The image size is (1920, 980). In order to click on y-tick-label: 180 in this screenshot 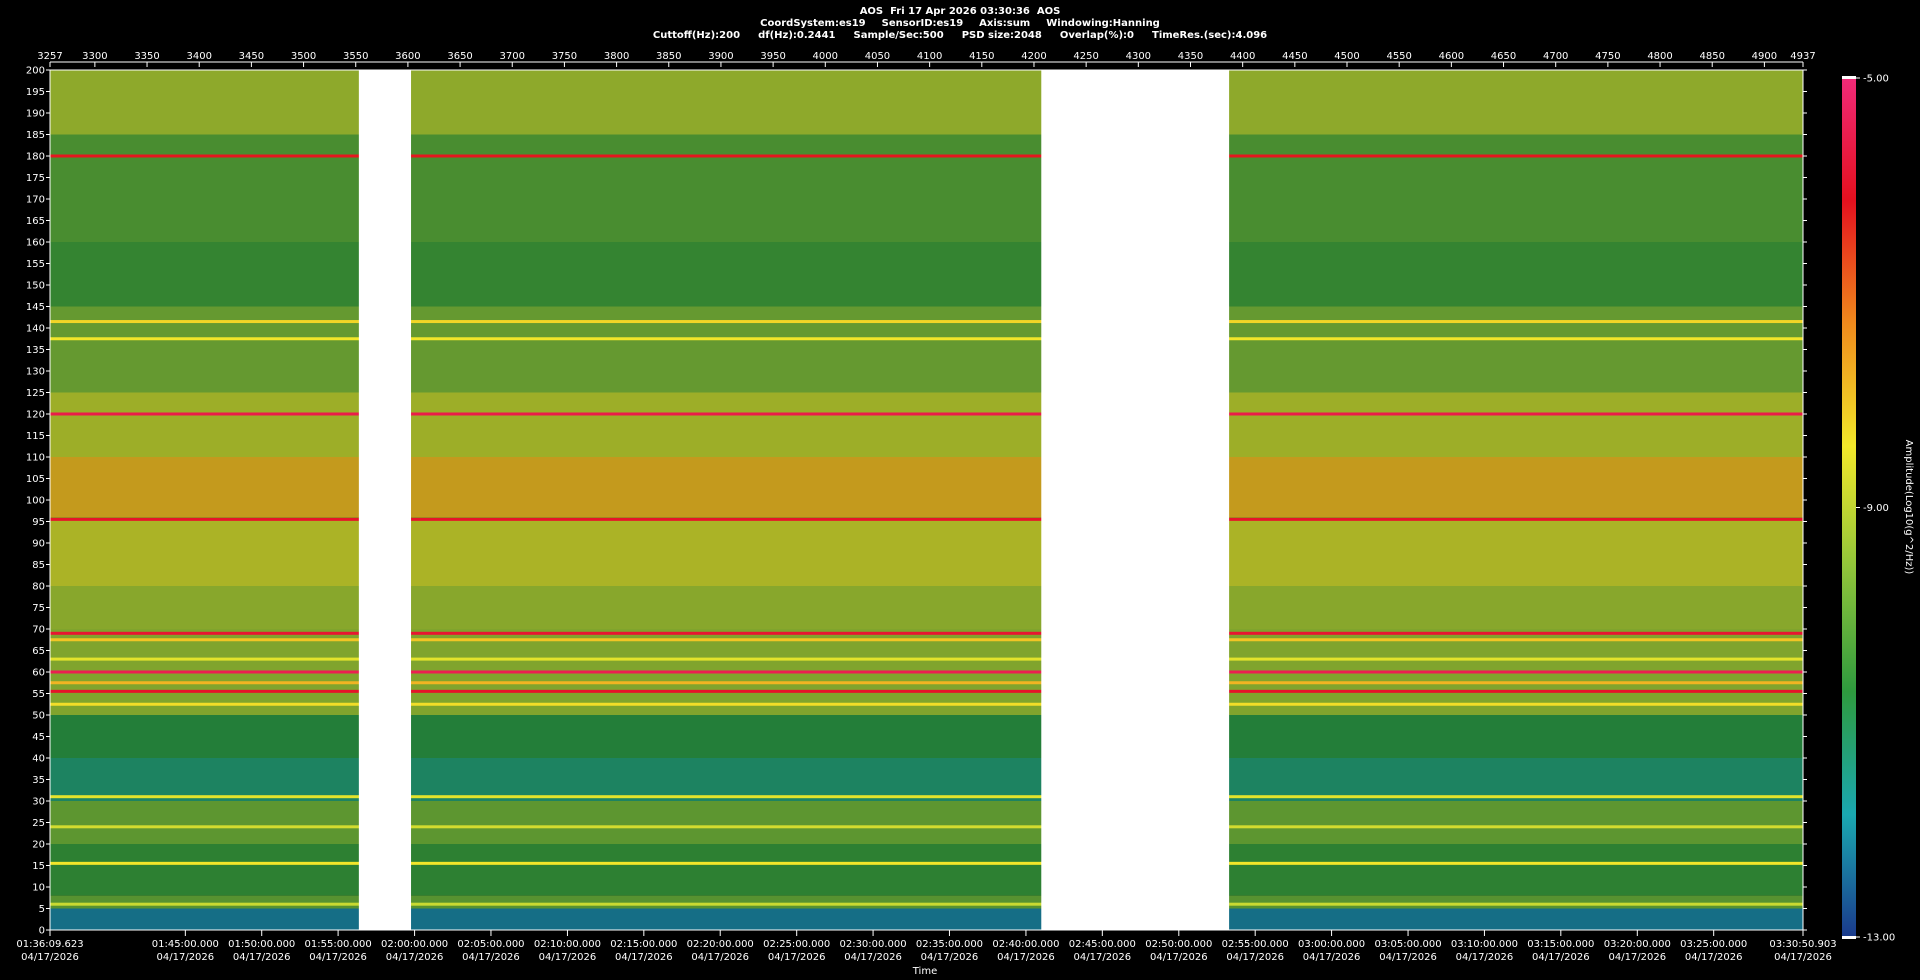, I will do `click(35, 157)`.